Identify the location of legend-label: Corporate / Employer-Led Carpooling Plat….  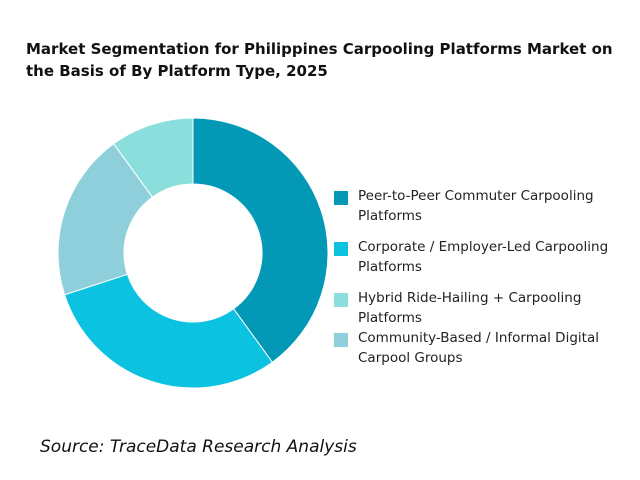
(483, 257).